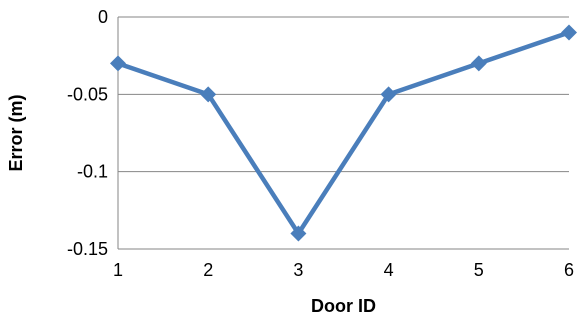  Describe the element at coordinates (87, 133) in the screenshot. I see `y-tick-labels: 0 -0.05 -0.1 -0.15` at that location.